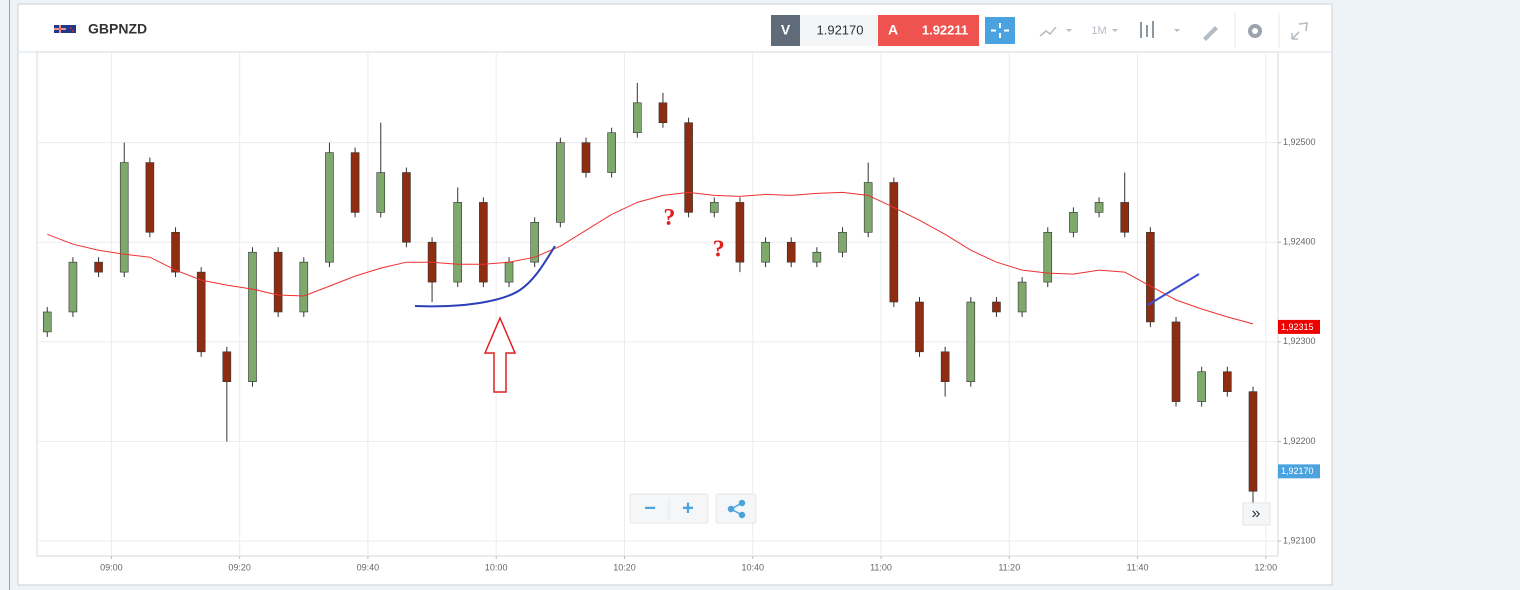  What do you see at coordinates (893, 30) in the screenshot?
I see `buy-label: A` at bounding box center [893, 30].